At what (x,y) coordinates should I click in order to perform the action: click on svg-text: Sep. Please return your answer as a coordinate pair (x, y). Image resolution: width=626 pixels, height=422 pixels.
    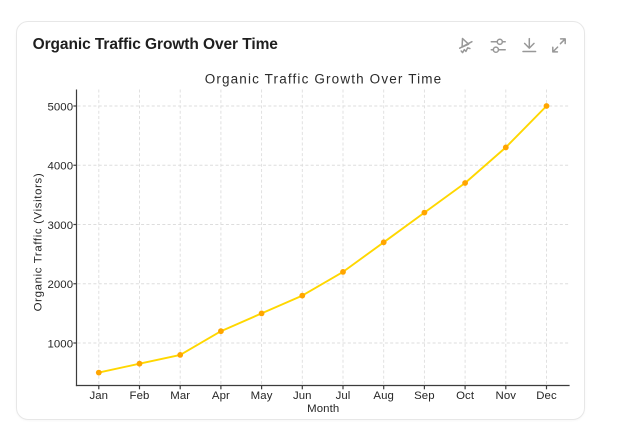
    Looking at the image, I should click on (424, 396).